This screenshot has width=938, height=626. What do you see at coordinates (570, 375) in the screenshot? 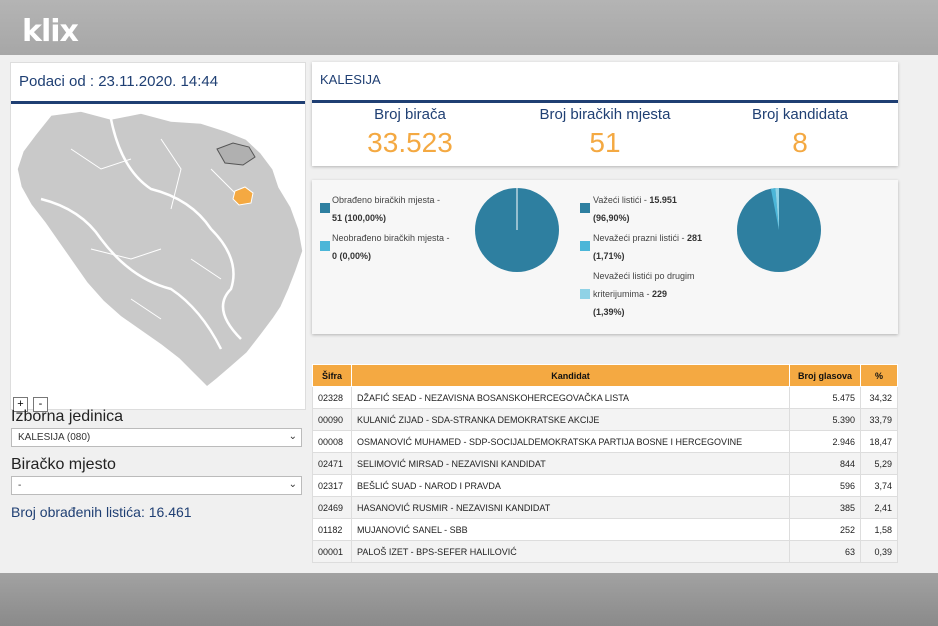
I see `col-candidate: Kandidat` at bounding box center [570, 375].